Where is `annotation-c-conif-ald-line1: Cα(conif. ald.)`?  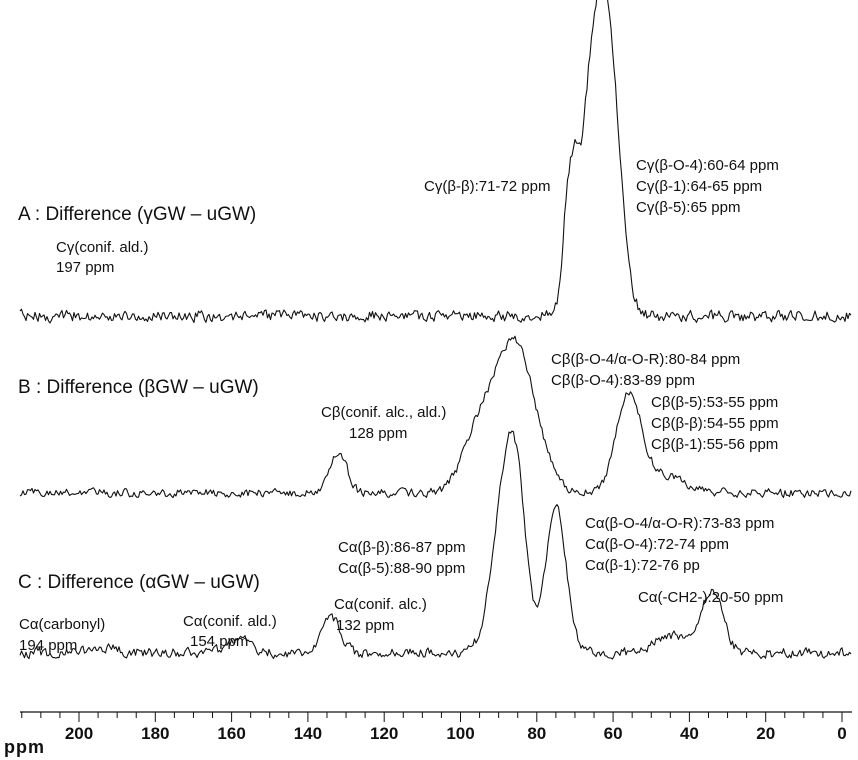 annotation-c-conif-ald-line1: Cα(conif. ald.) is located at coordinates (230, 621).